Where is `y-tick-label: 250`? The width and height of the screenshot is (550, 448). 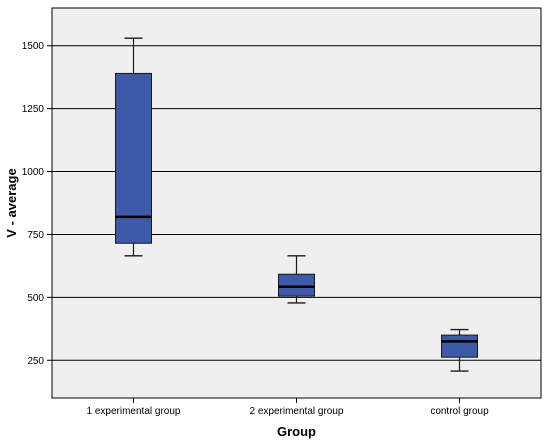
y-tick-label: 250 is located at coordinates (35, 361).